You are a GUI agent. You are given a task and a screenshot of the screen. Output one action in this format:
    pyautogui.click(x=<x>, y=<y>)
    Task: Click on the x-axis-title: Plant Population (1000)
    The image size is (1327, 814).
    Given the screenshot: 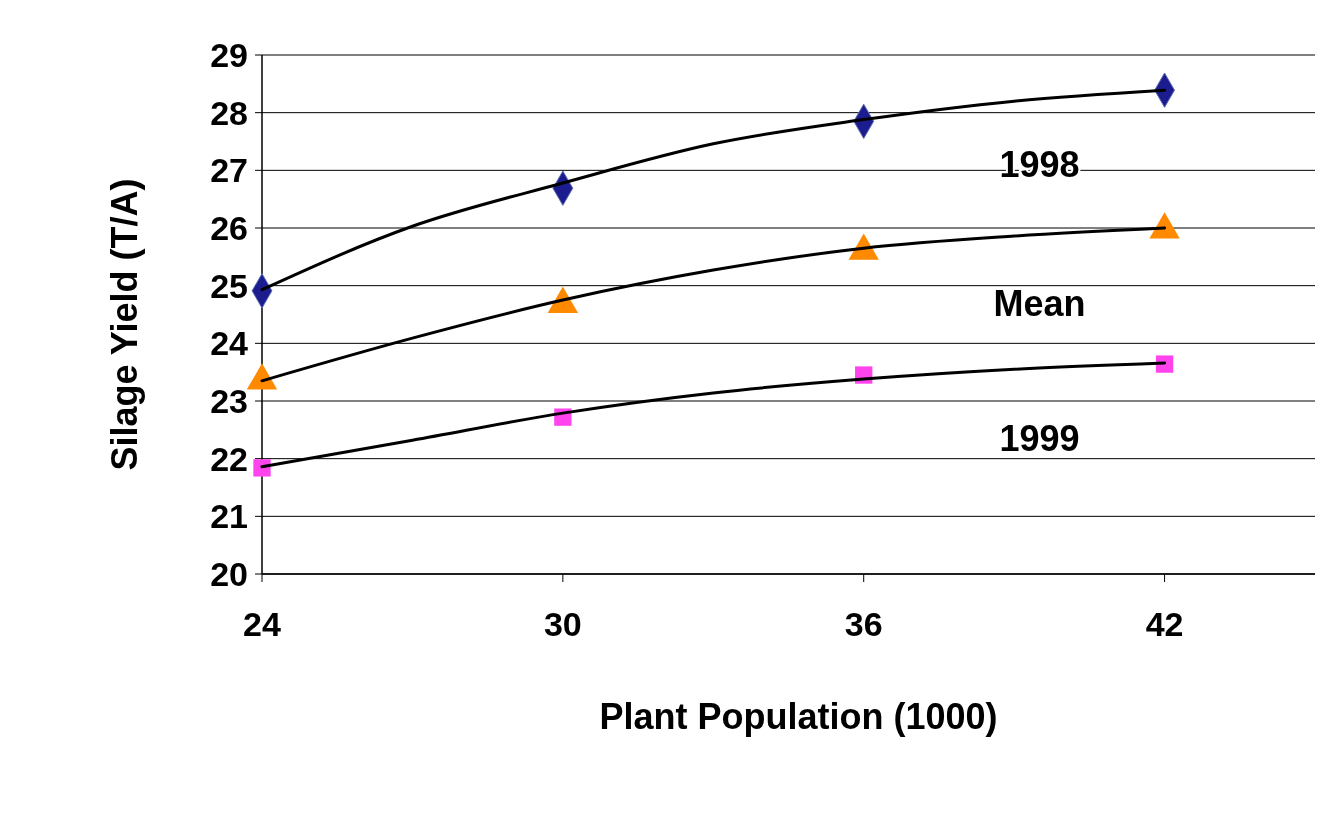 What is the action you would take?
    pyautogui.click(x=798, y=716)
    